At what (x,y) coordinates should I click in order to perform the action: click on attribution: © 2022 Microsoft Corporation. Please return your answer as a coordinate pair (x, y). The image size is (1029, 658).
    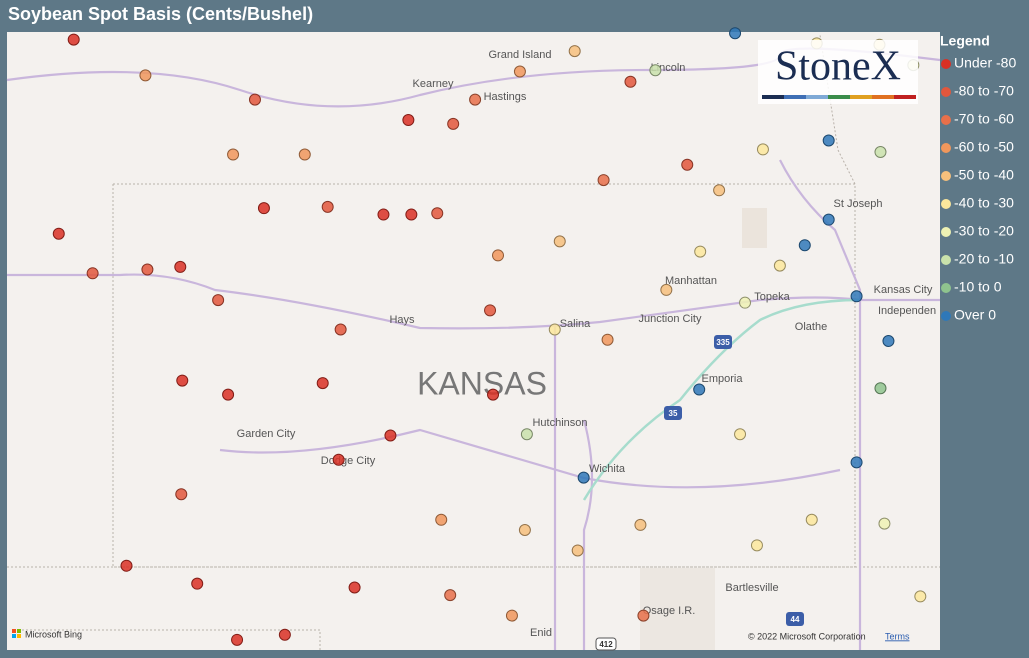
    Looking at the image, I should click on (807, 636).